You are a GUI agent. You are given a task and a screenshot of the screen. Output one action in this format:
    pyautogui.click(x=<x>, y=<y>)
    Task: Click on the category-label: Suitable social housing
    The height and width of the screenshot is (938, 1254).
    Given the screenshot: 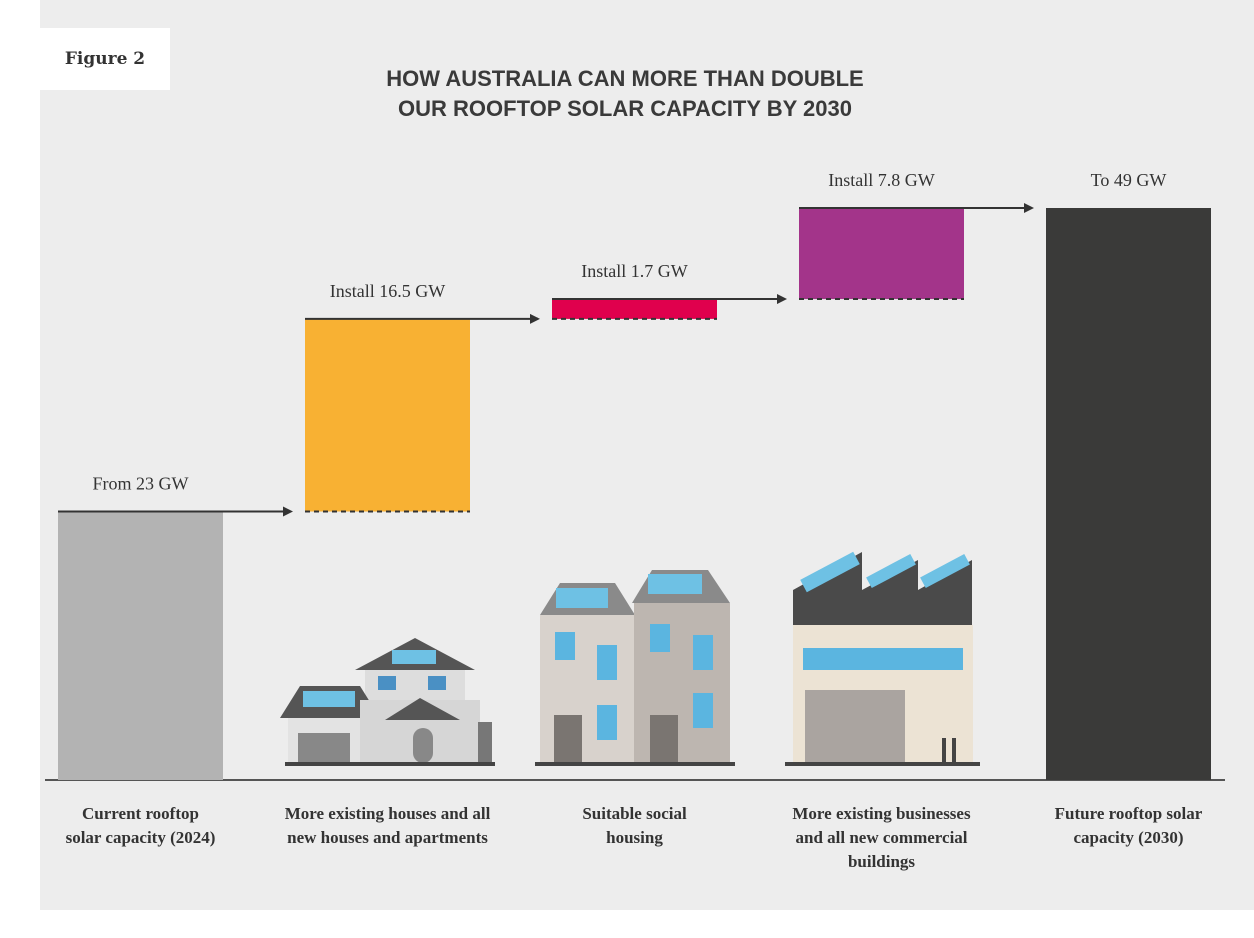 What is the action you would take?
    pyautogui.click(x=634, y=825)
    